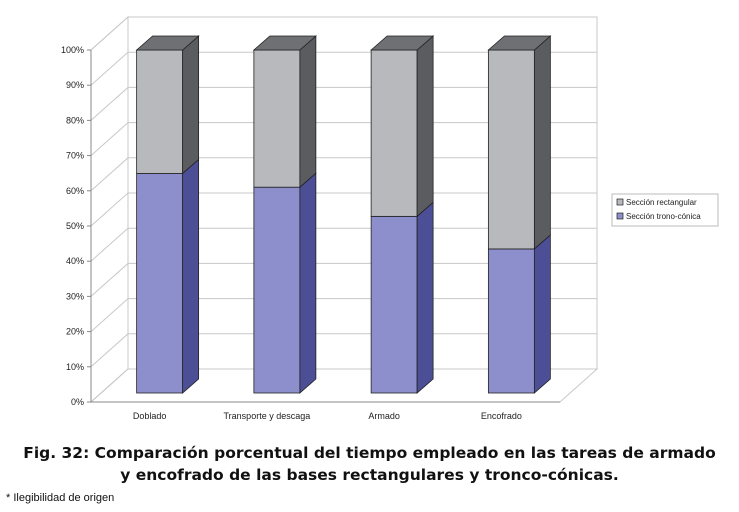 The image size is (739, 512). What do you see at coordinates (75, 332) in the screenshot?
I see `y-tick-label: 20%` at bounding box center [75, 332].